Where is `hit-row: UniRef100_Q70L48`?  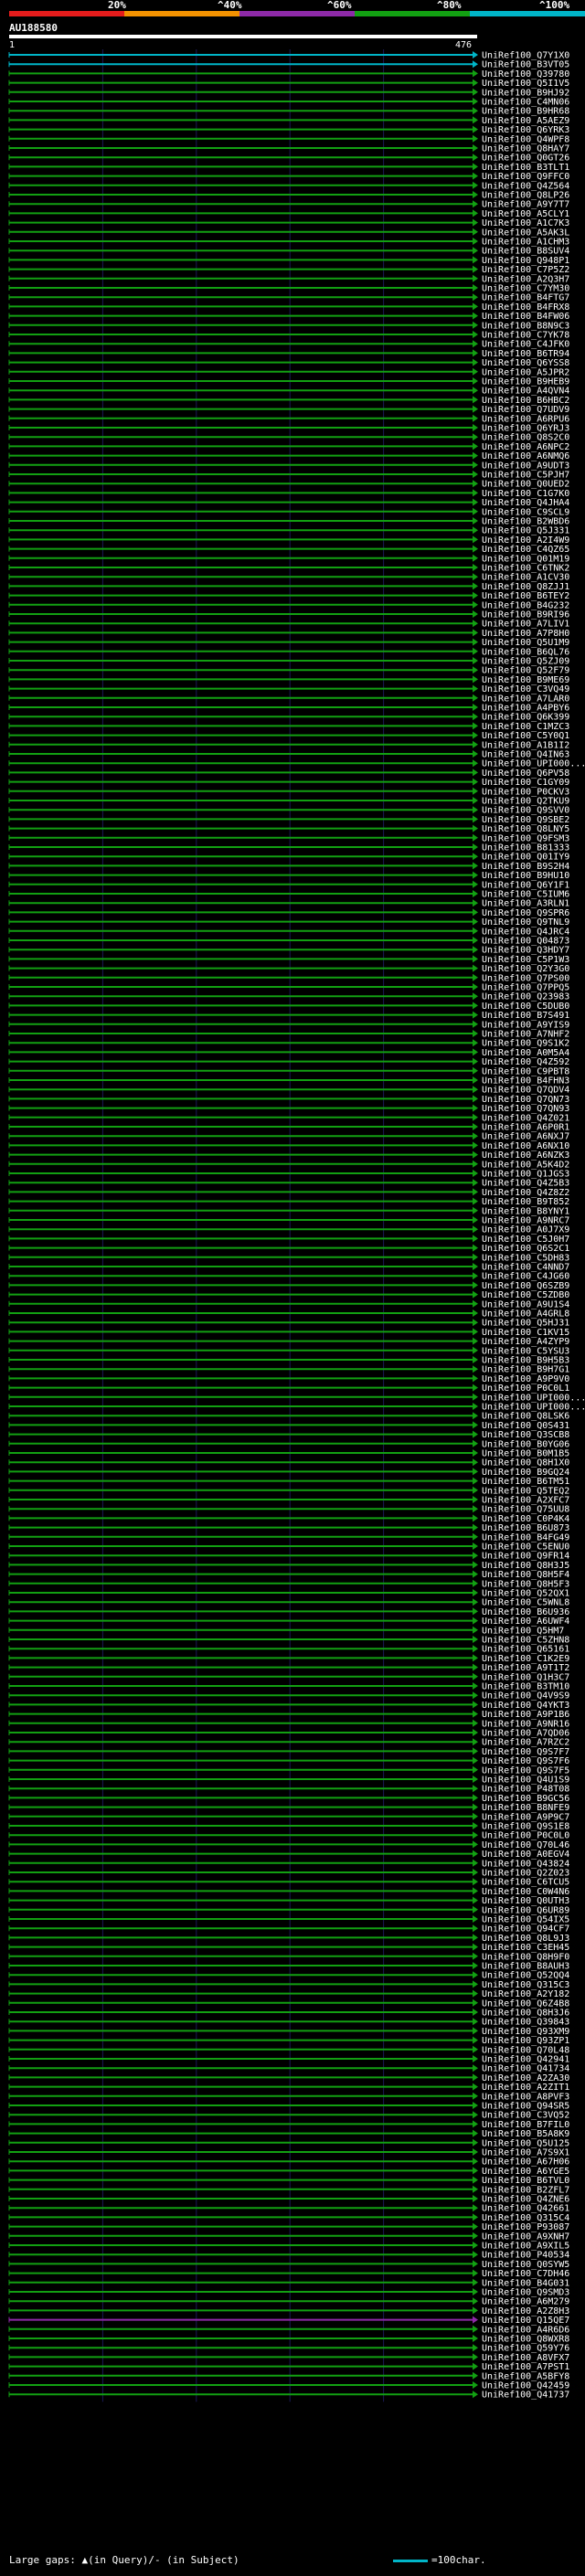
hit-row: UniRef100_Q70L48 is located at coordinates (288, 2050).